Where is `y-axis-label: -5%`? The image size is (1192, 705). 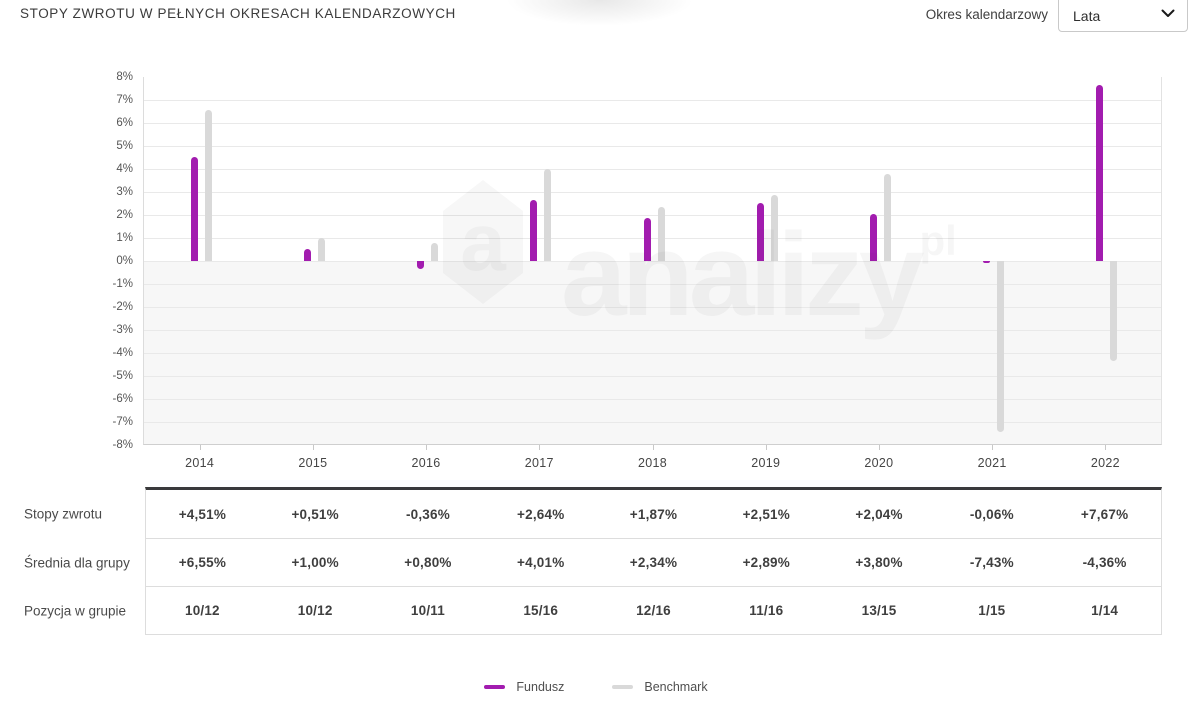 y-axis-label: -5% is located at coordinates (122, 376).